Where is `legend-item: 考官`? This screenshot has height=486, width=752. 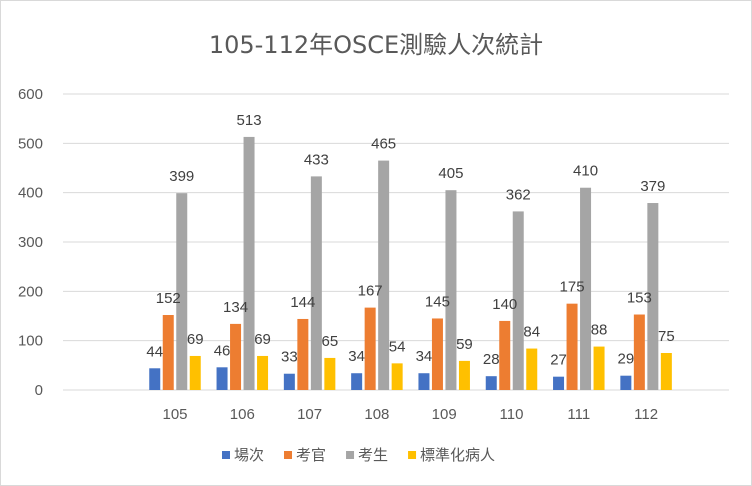 legend-item: 考官 is located at coordinates (305, 455).